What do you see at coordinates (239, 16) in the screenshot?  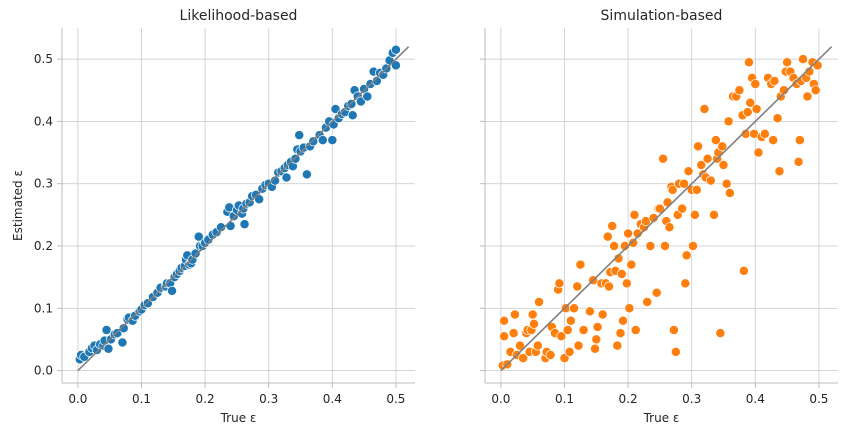 I see `chart-title: Likelihood-based` at bounding box center [239, 16].